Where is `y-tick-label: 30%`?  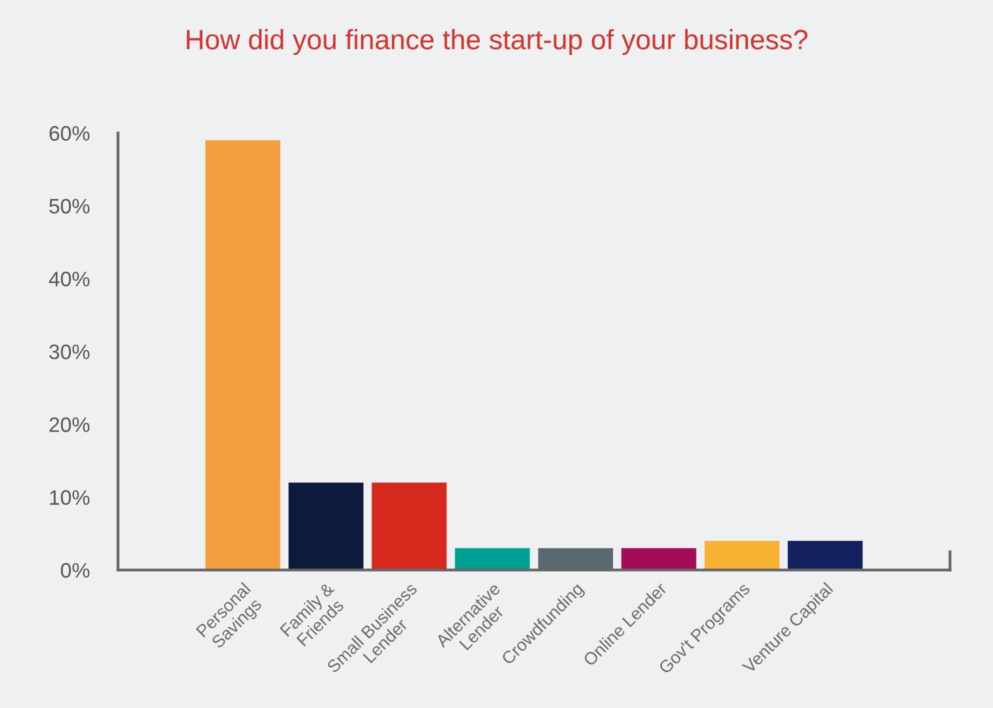 y-tick-label: 30% is located at coordinates (69, 352).